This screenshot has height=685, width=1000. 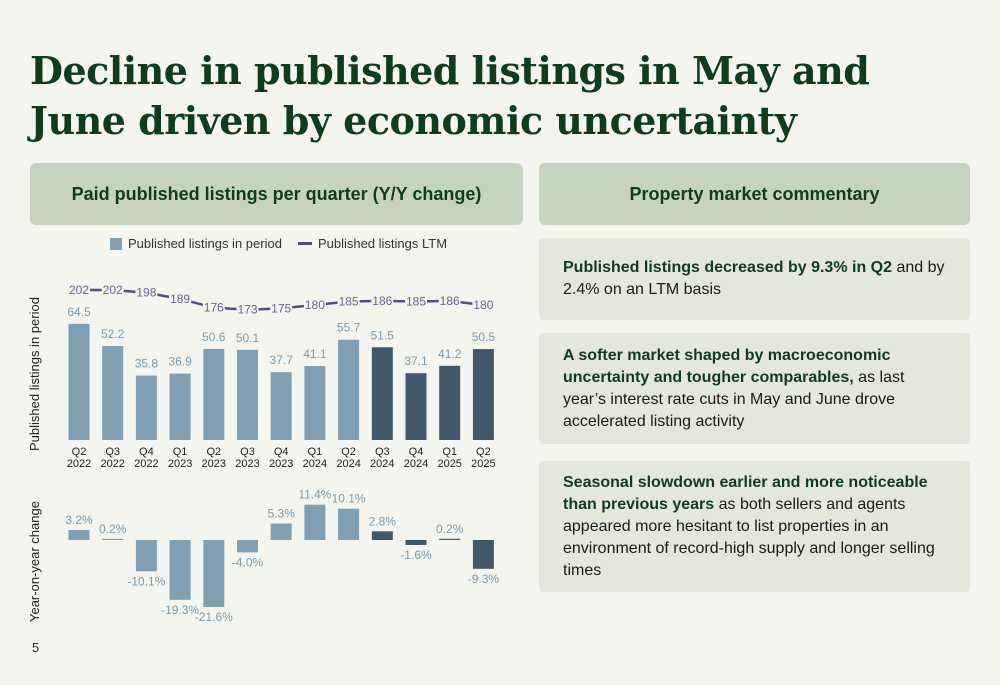 I want to click on ltm-point-label: 173, so click(x=247, y=310).